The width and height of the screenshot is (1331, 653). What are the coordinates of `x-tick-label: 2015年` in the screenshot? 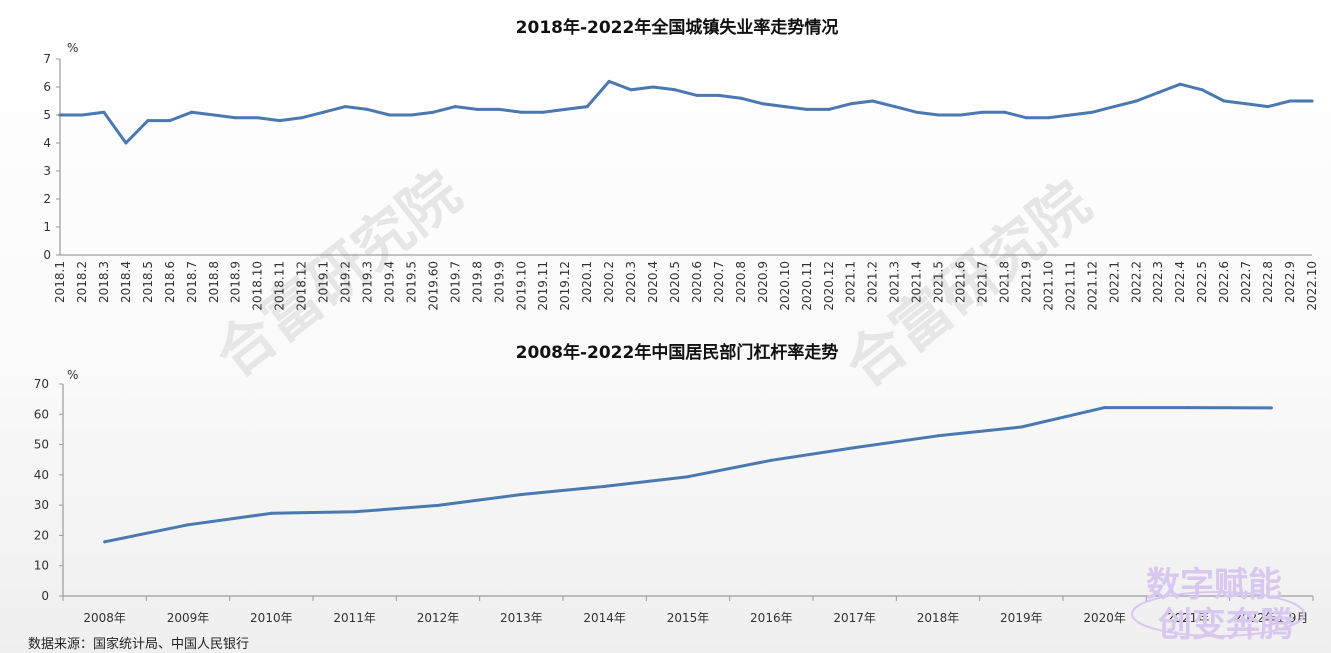 It's located at (688, 618).